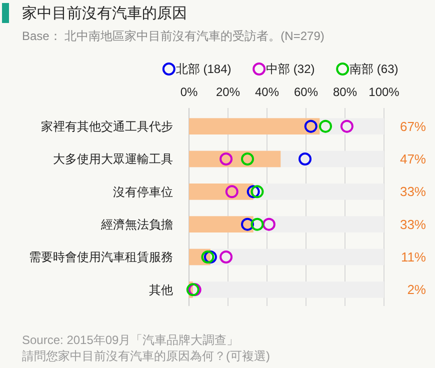 Image resolution: width=435 pixels, height=368 pixels. I want to click on x-tick-label: 40%, so click(267, 92).